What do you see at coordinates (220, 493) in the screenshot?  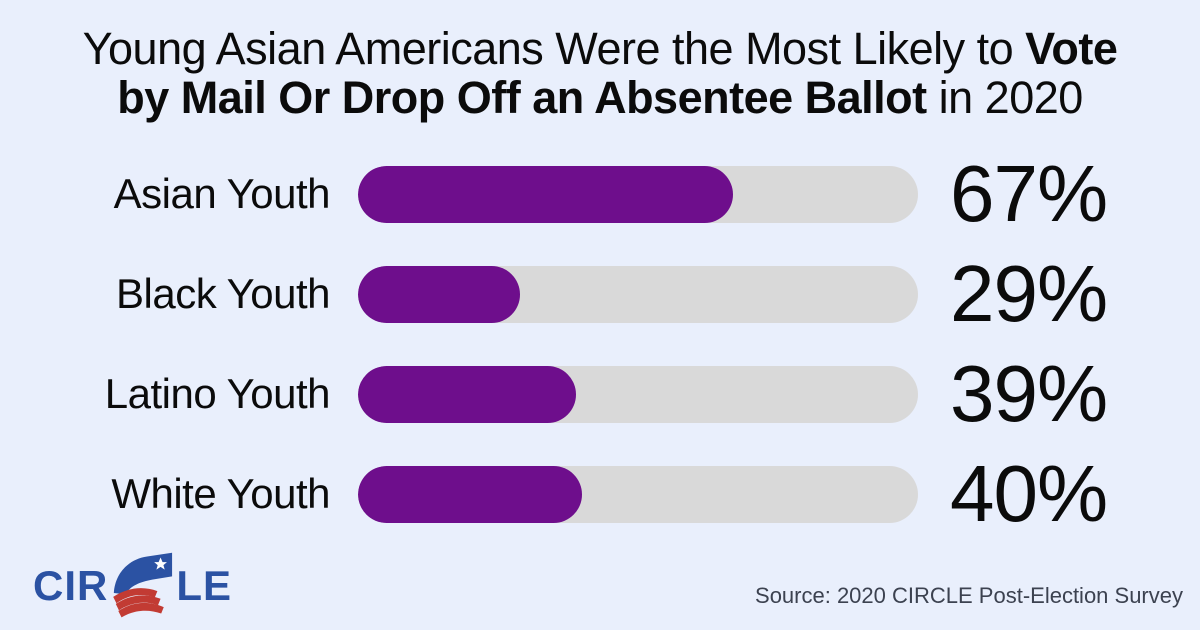 I see `bar-label: White Youth` at bounding box center [220, 493].